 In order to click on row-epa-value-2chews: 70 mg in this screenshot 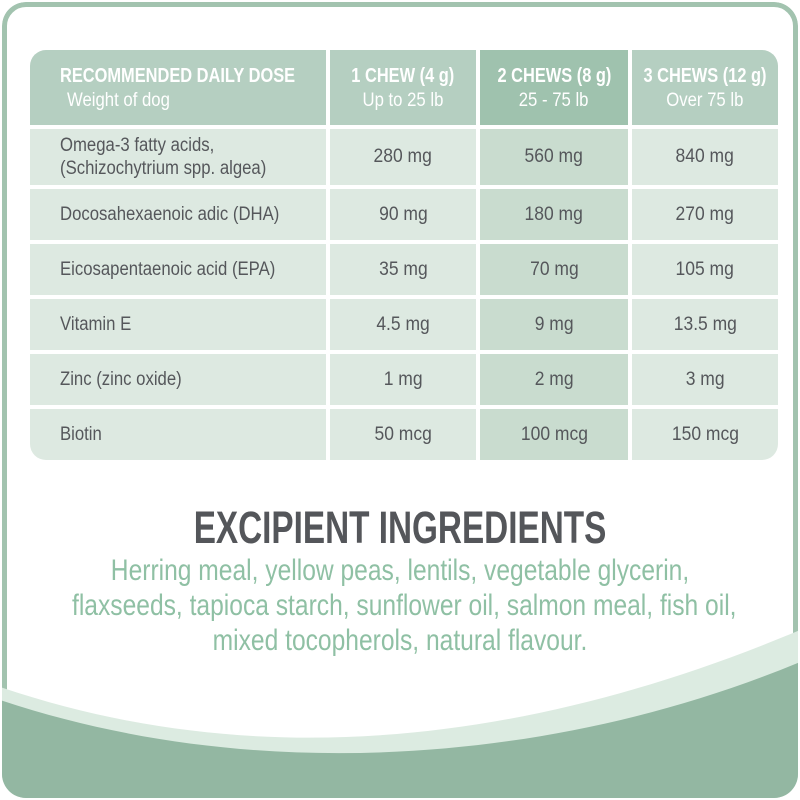, I will do `click(554, 269)`.